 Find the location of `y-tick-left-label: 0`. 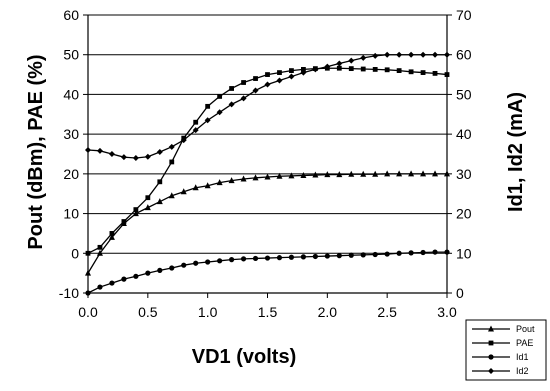

y-tick-left-label: 0 is located at coordinates (75, 253).